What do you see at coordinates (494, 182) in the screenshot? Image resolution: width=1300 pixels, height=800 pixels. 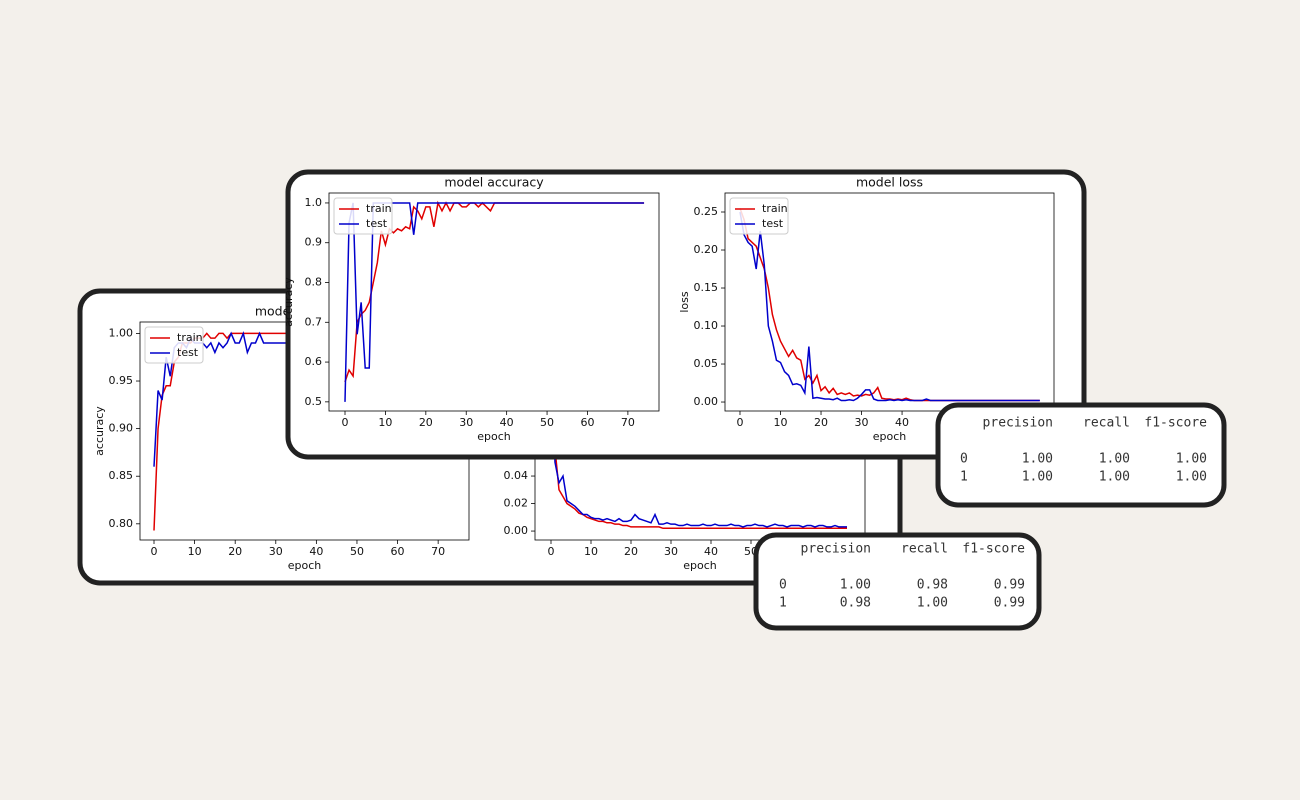 I see `chart-title: model accuracy` at bounding box center [494, 182].